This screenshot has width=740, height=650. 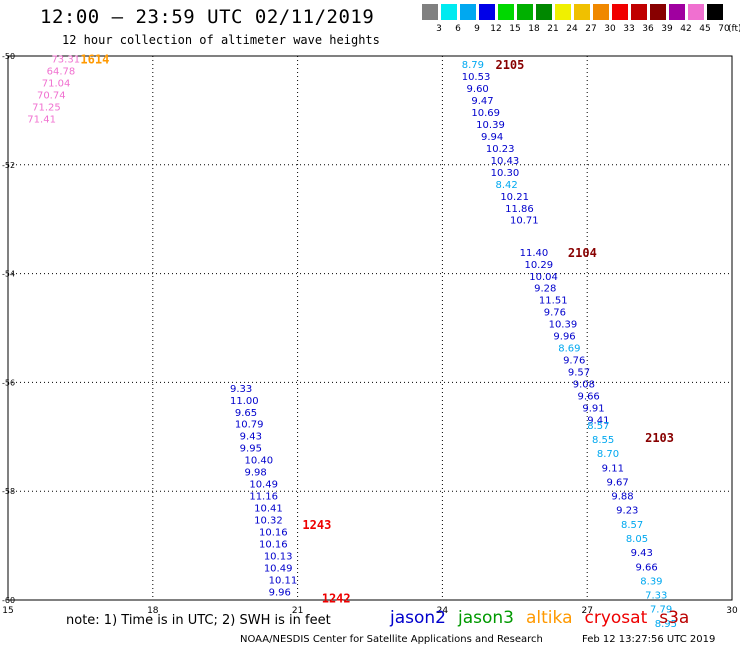 What do you see at coordinates (666, 624) in the screenshot?
I see `data-point-label: 8.95` at bounding box center [666, 624].